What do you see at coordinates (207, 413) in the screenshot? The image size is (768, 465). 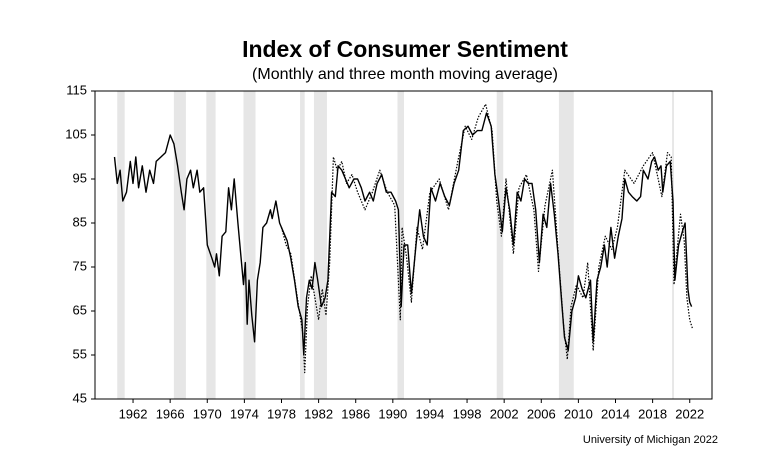 I see `x-tick-label: 1970` at bounding box center [207, 413].